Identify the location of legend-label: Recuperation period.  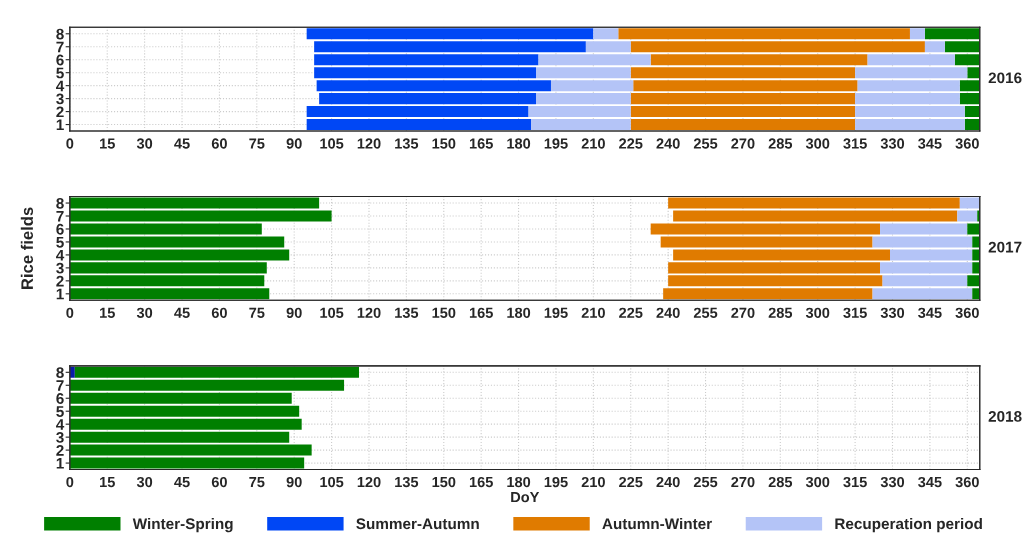
(908, 525).